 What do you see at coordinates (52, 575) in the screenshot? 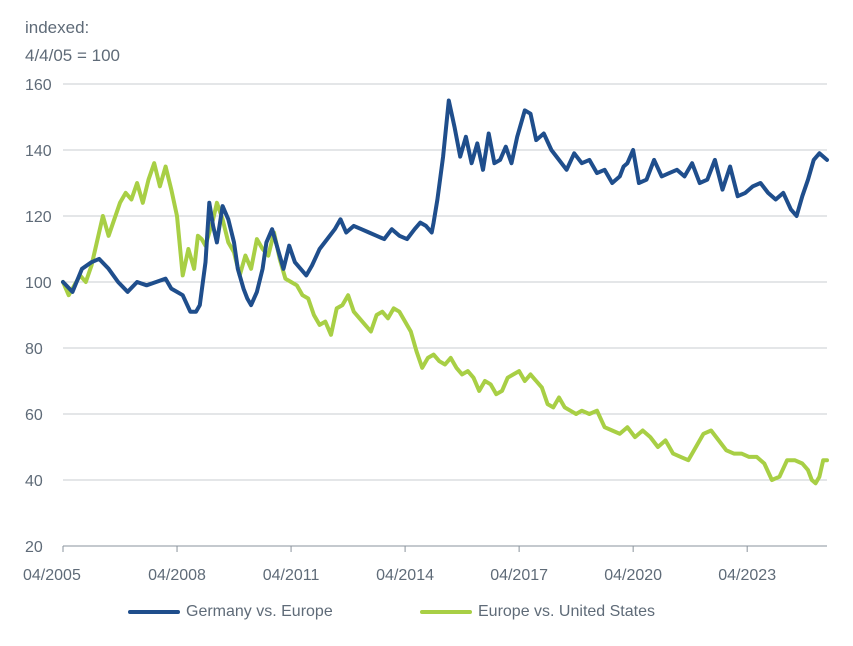
I see `x-tick-label: 04/2005` at bounding box center [52, 575].